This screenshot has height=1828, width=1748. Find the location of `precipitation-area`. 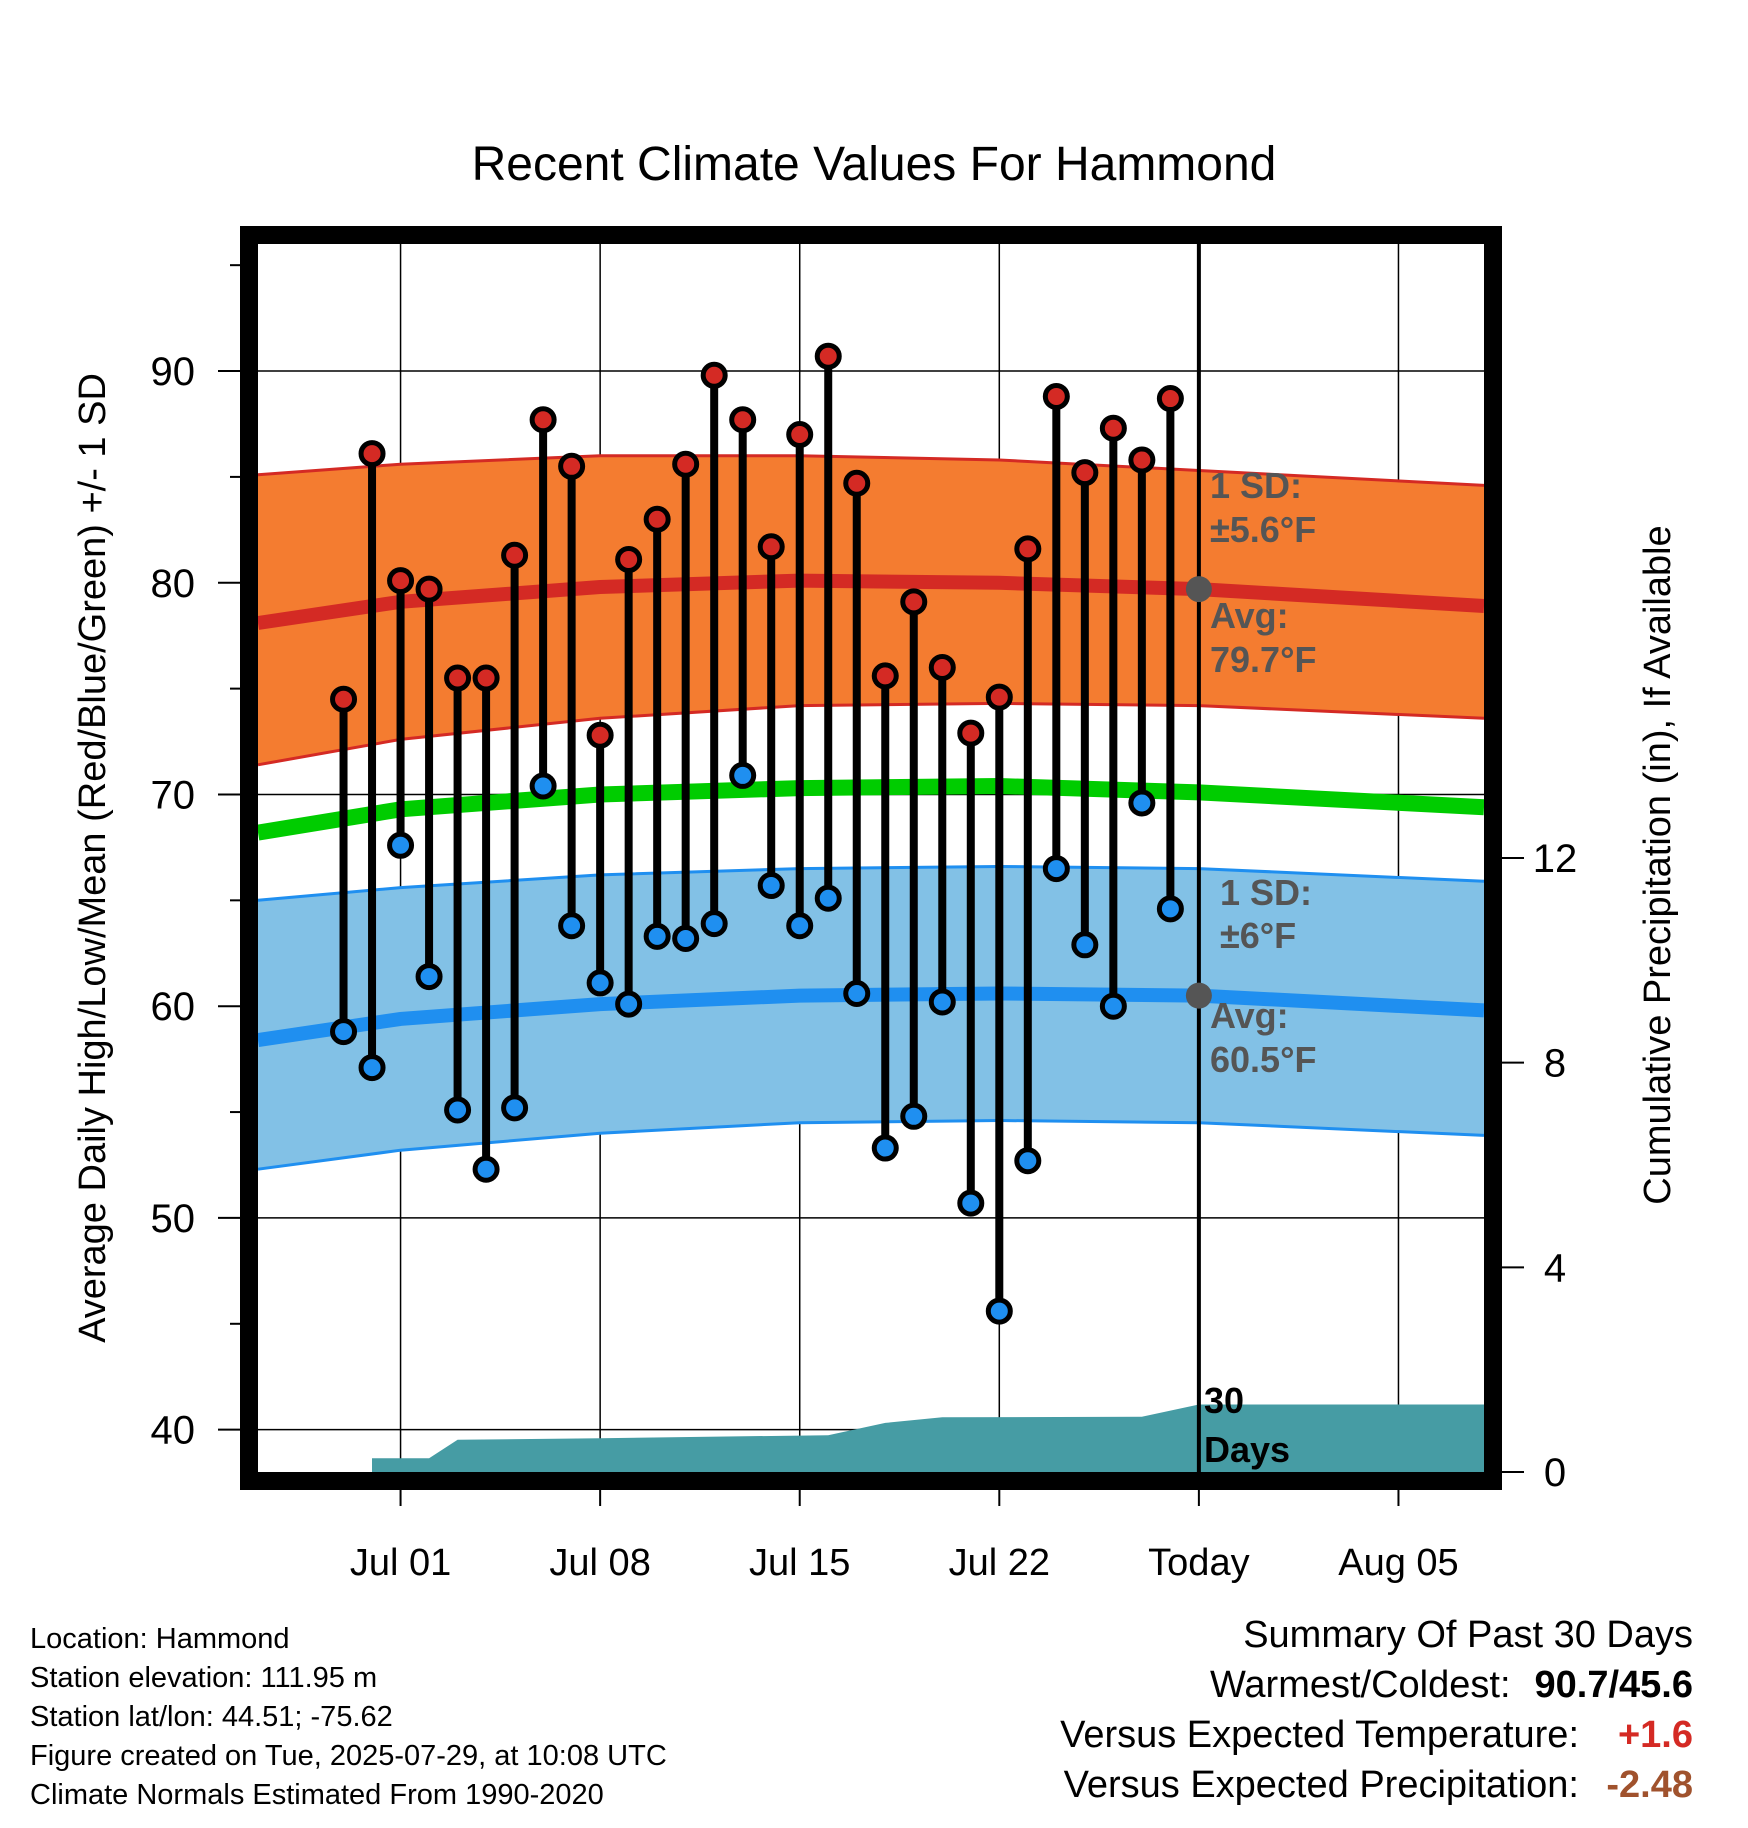

precipitation-area is located at coordinates (913, 1438).